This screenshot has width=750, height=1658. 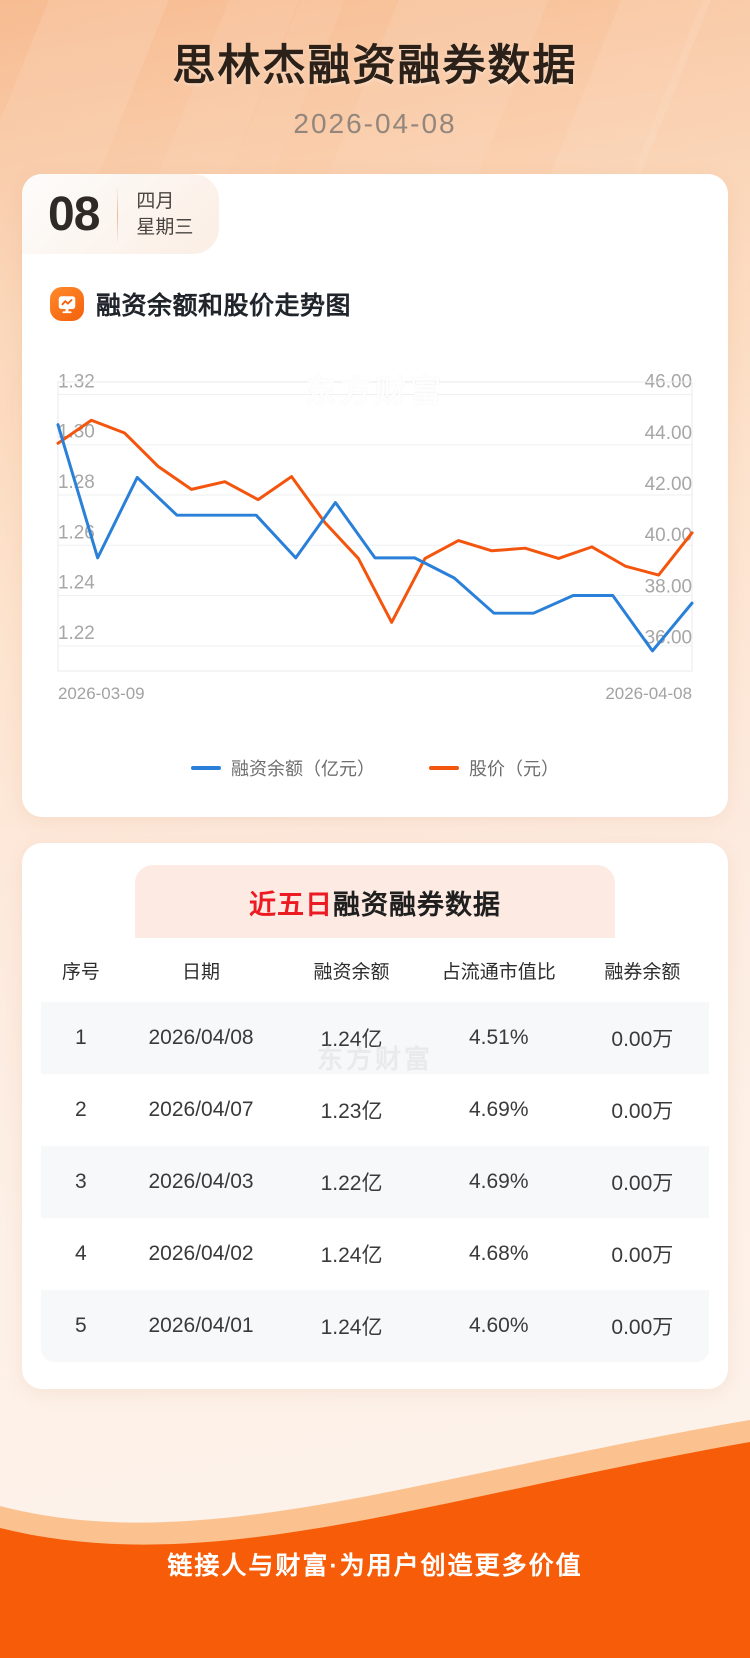 What do you see at coordinates (76, 633) in the screenshot?
I see `left-axis-tick-label: 1.22` at bounding box center [76, 633].